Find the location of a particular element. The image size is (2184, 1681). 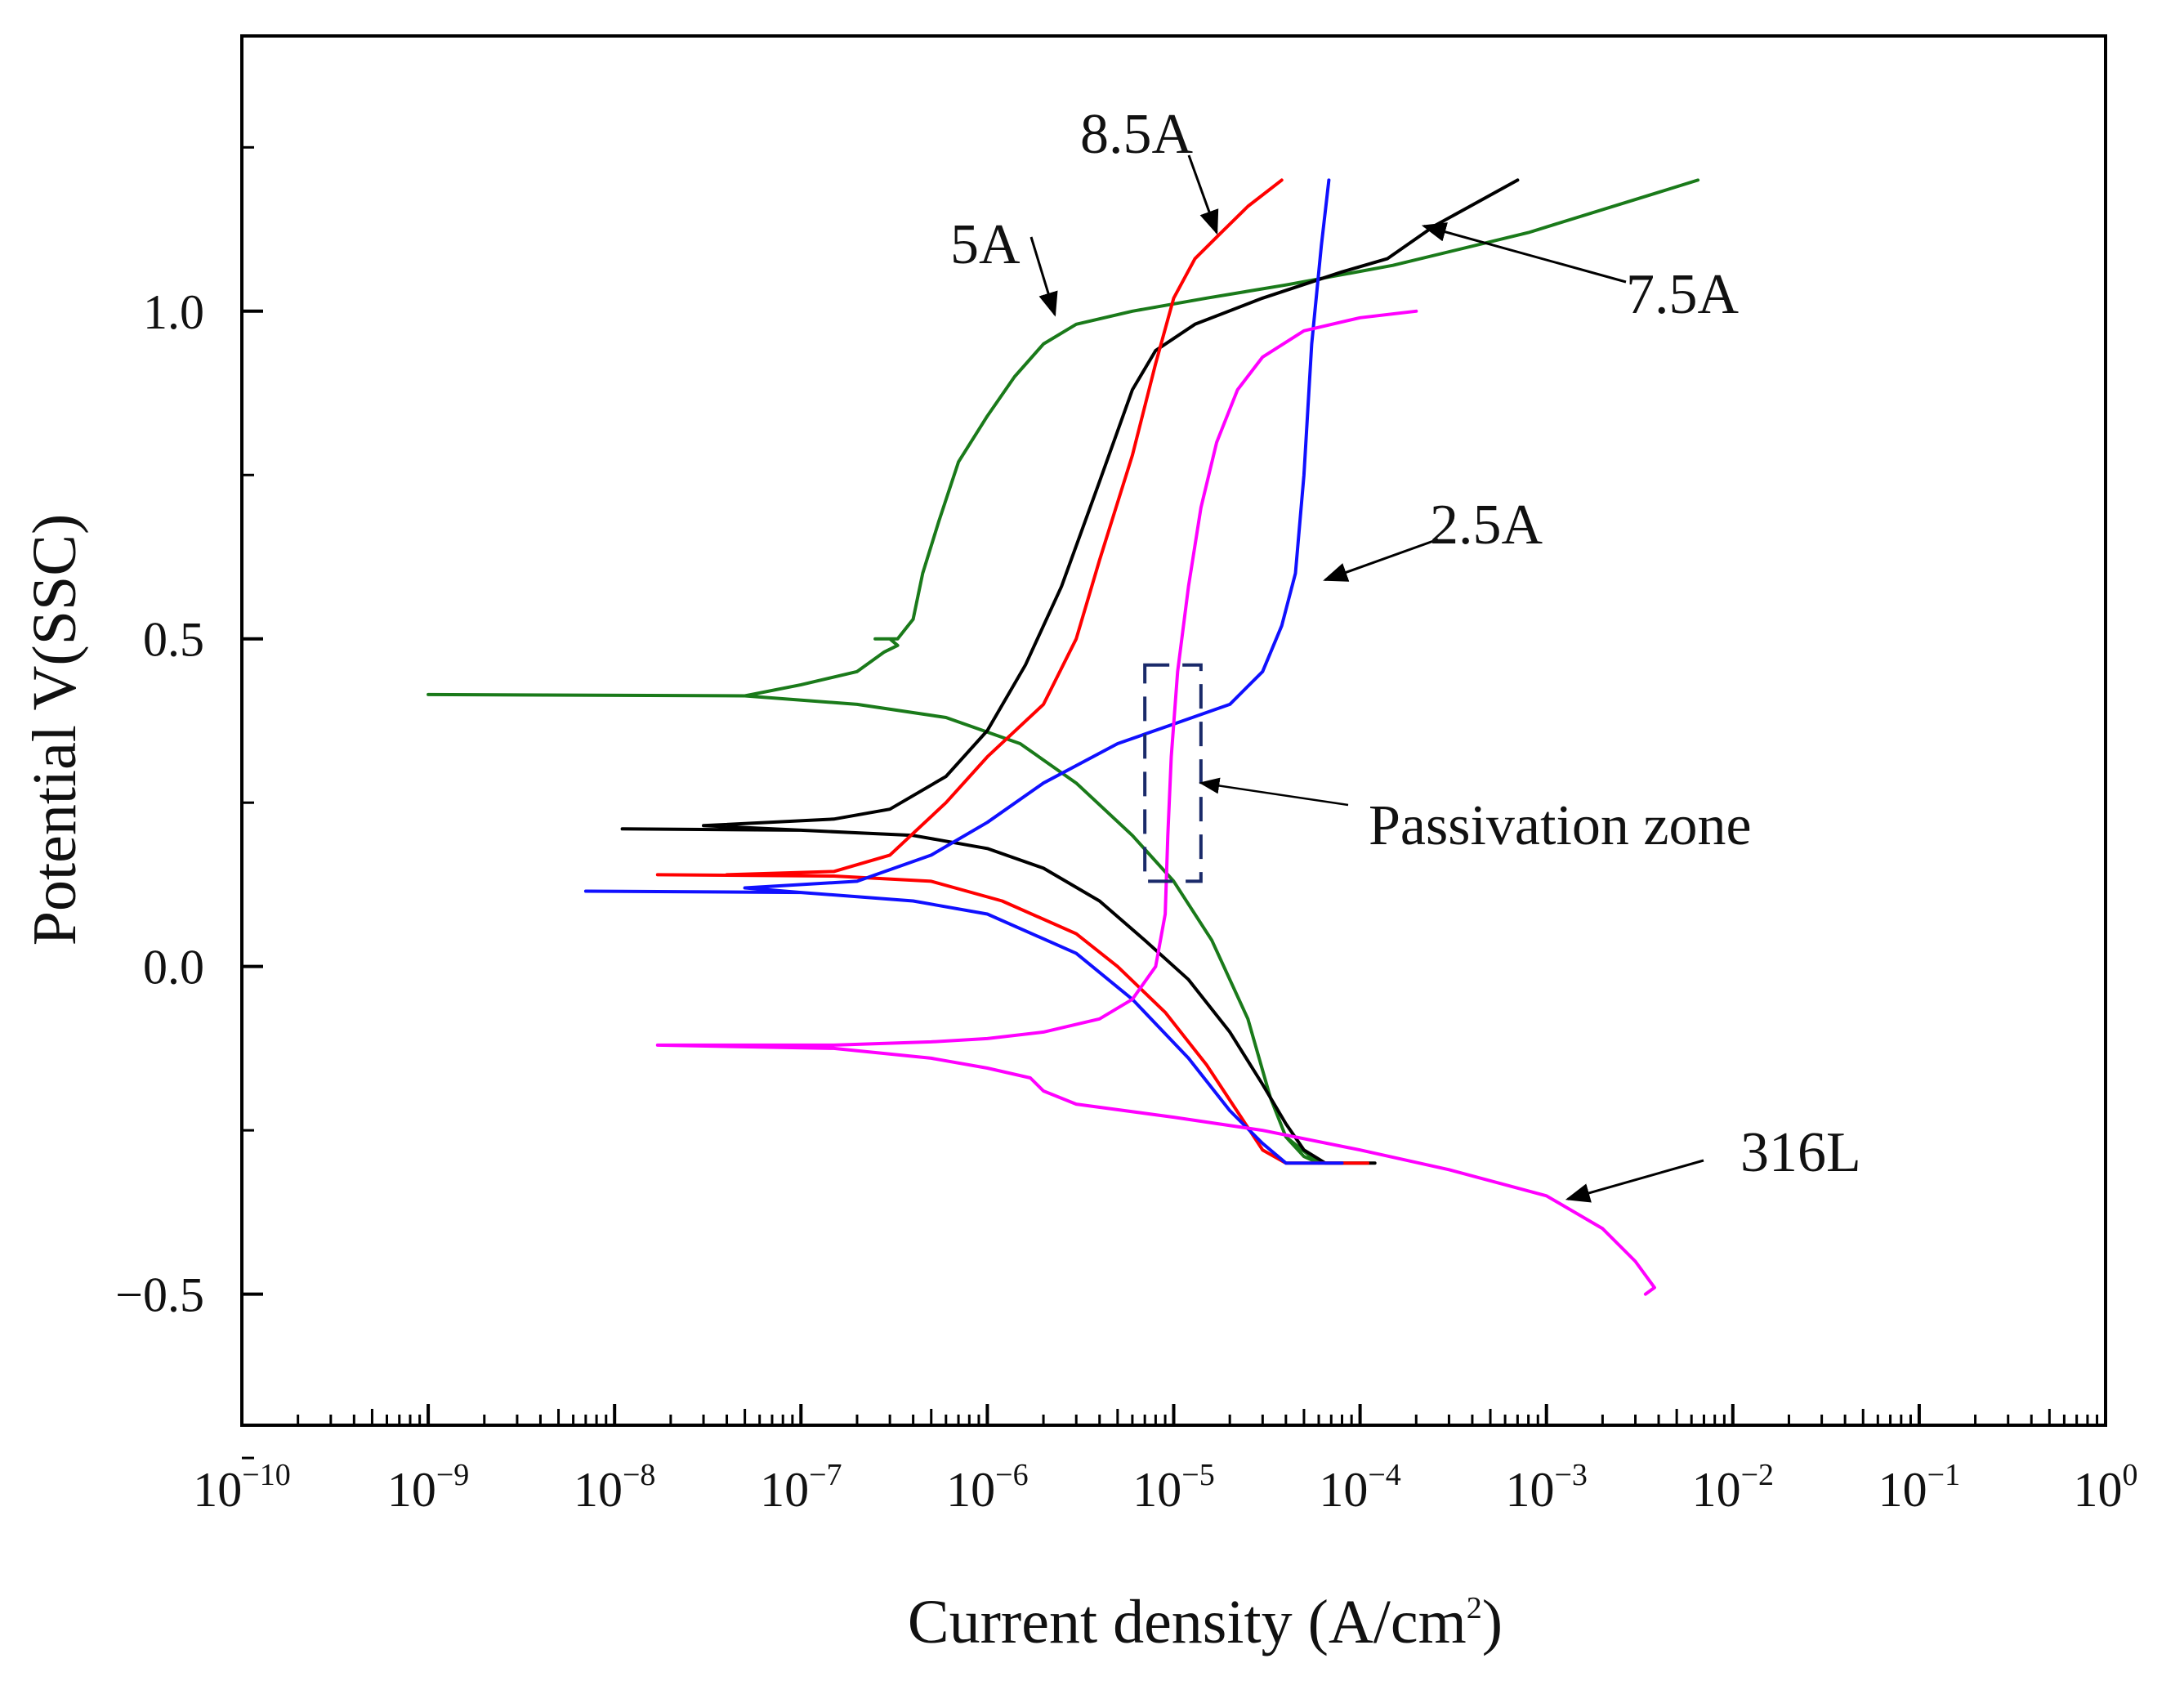

x-tick-label: 10⁻⁹ is located at coordinates (428, 1487).